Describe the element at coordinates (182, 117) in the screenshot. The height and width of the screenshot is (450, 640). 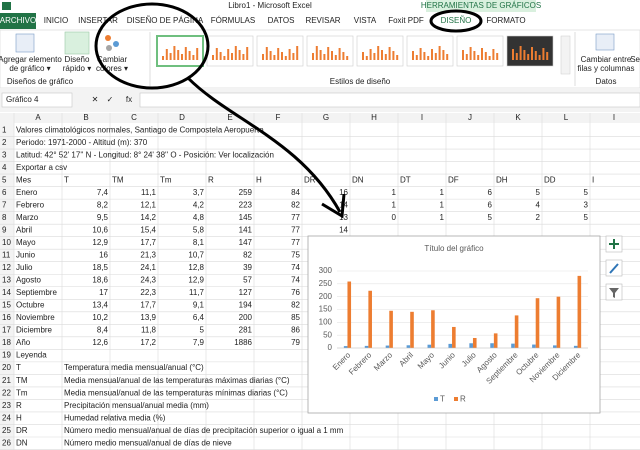
I see `column-header: D` at that location.